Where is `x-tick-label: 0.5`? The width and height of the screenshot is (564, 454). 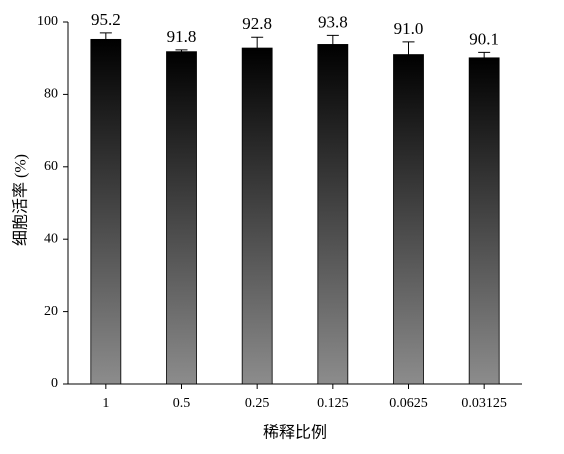
x-tick-label: 0.5 is located at coordinates (182, 403).